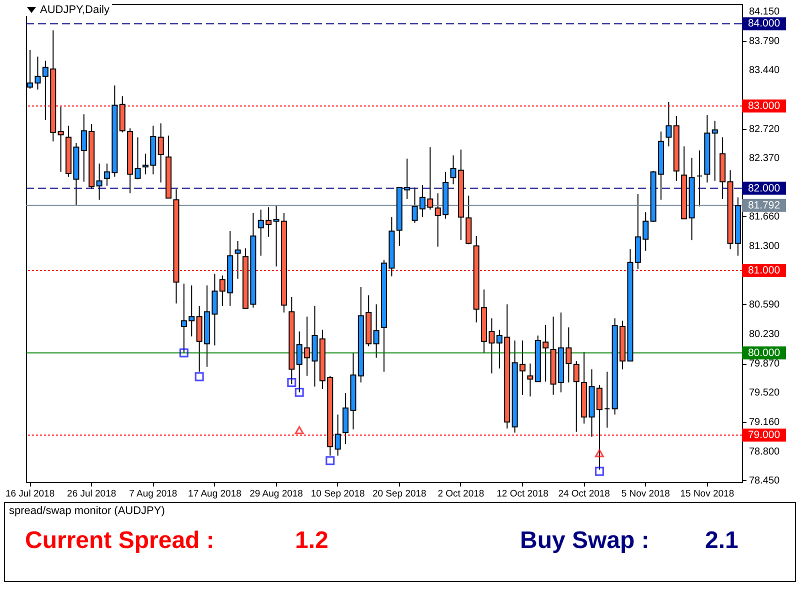 This screenshot has width=800, height=600. Describe the element at coordinates (721, 541) in the screenshot. I see `text: 2.1` at that location.